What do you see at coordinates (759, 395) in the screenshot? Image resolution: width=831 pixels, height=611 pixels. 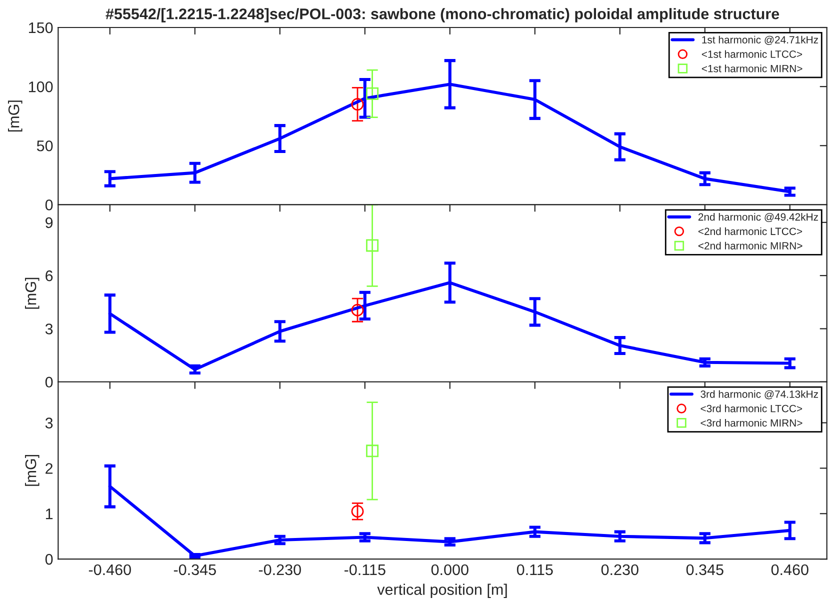 I see `legend-label: 3rd harmonic @74.13kHz` at bounding box center [759, 395].